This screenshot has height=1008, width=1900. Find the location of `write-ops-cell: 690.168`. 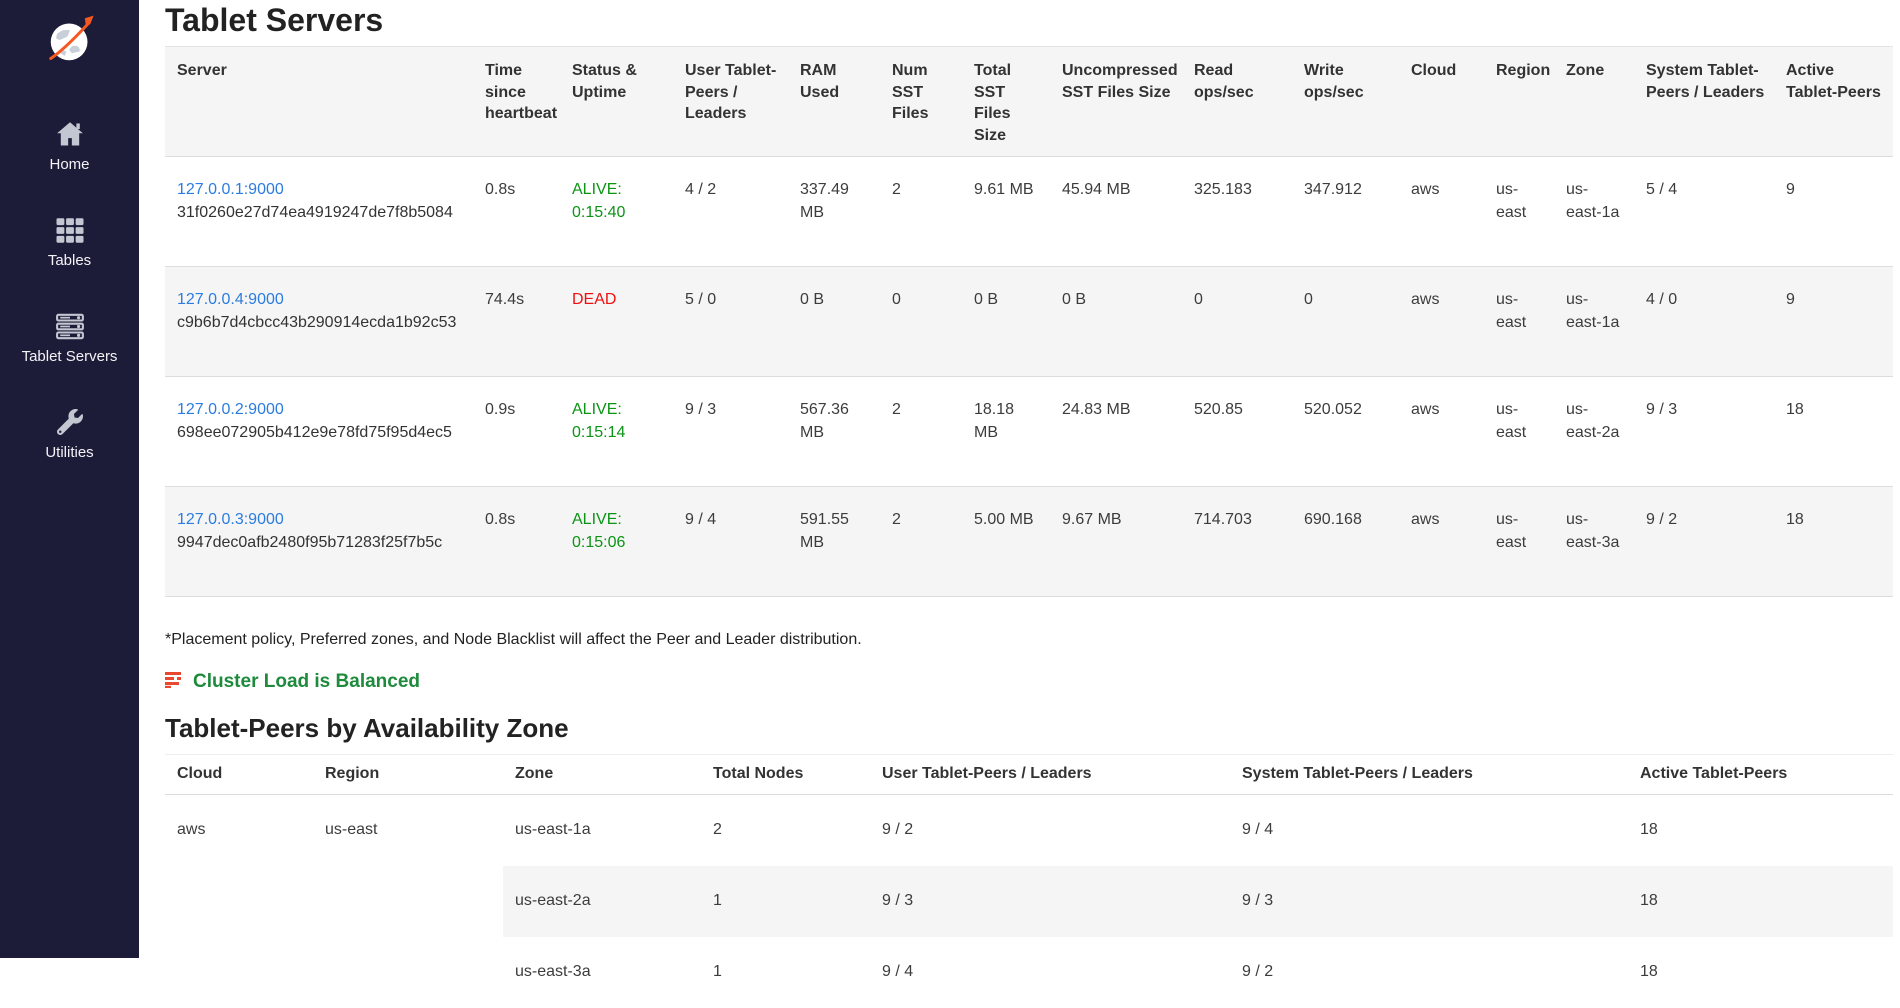

write-ops-cell: 690.168 is located at coordinates (1333, 520).